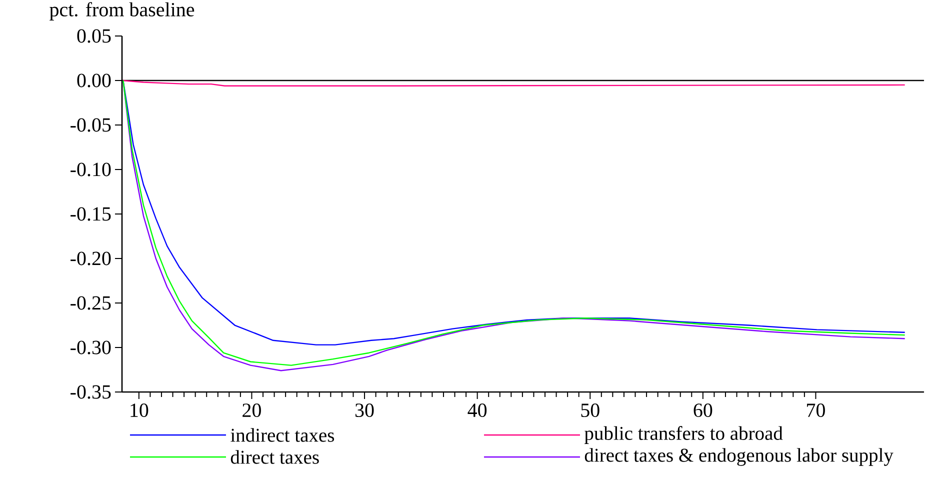  I want to click on y-axis-title: pct. from baseline, so click(122, 11).